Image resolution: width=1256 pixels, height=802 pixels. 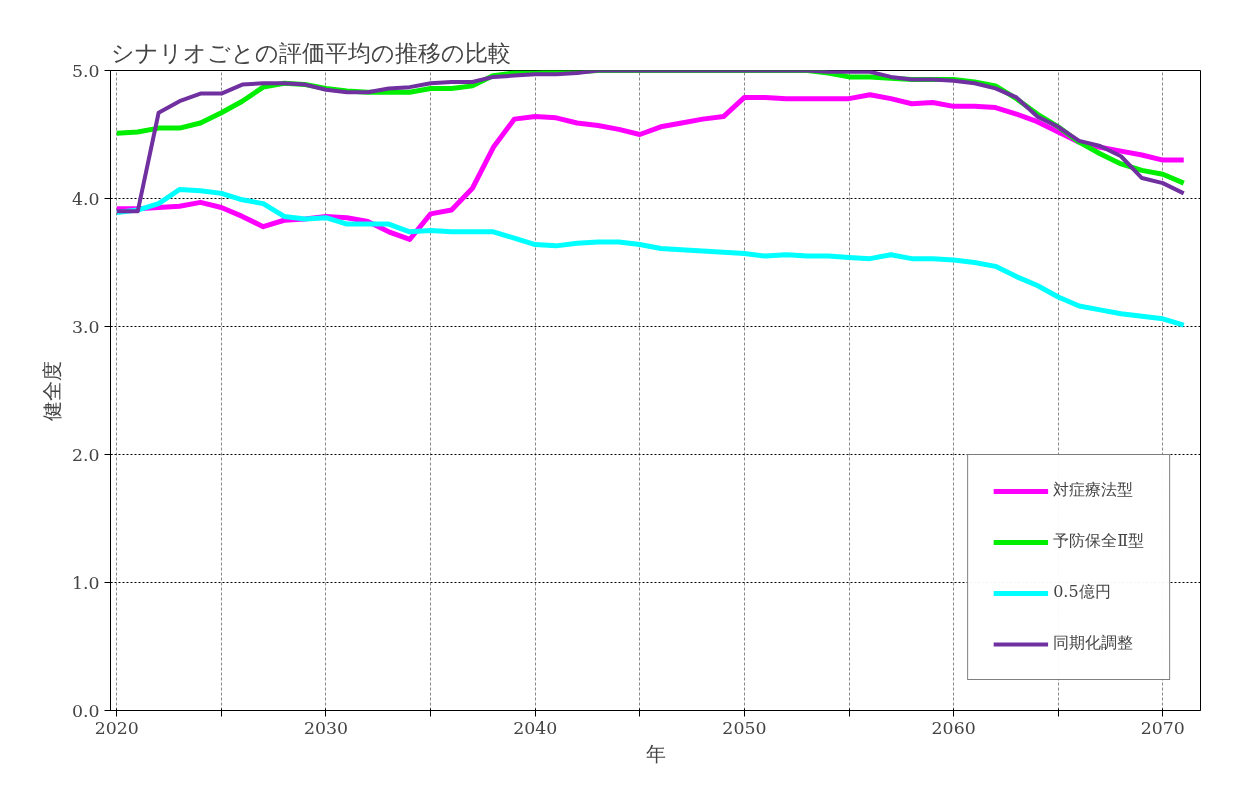 I want to click on x-tick-label: 2030, so click(x=326, y=727).